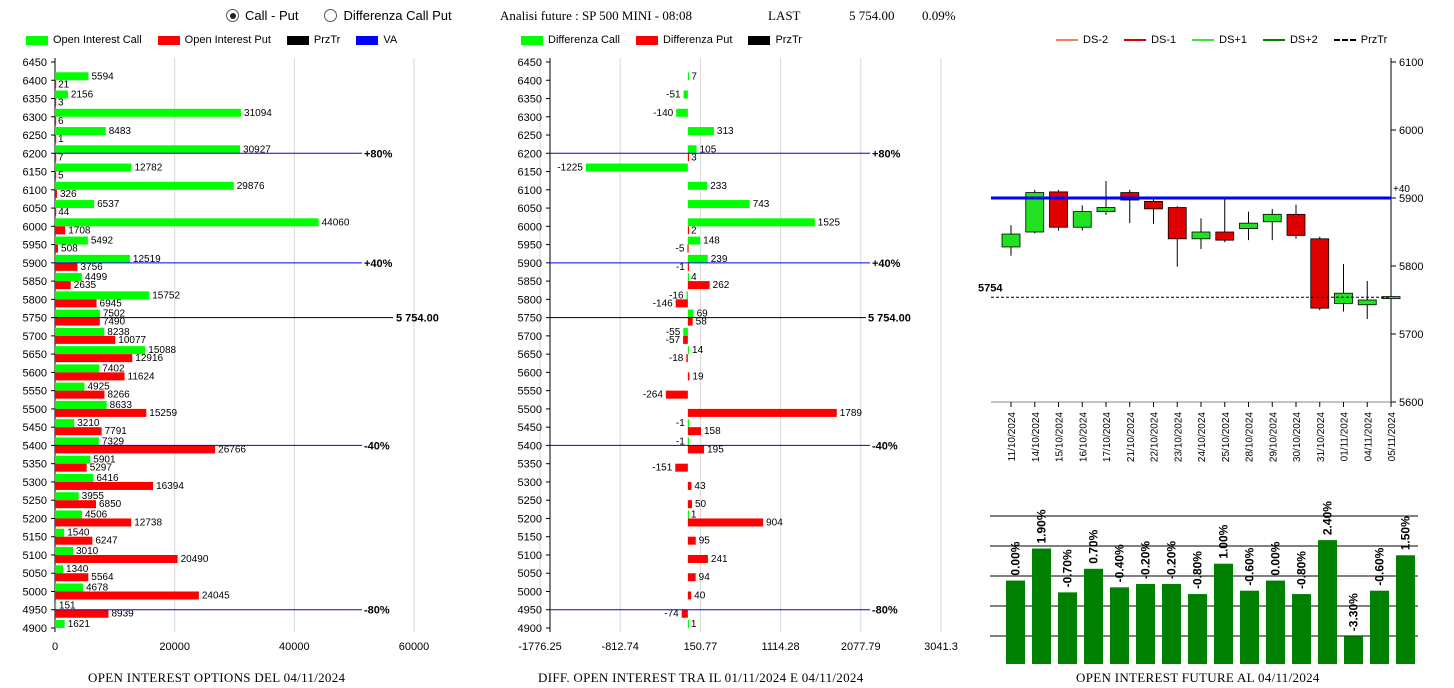 This screenshot has height=688, width=1454. What do you see at coordinates (1036, 437) in the screenshot?
I see `x-tick-label: 14/10/2024` at bounding box center [1036, 437].